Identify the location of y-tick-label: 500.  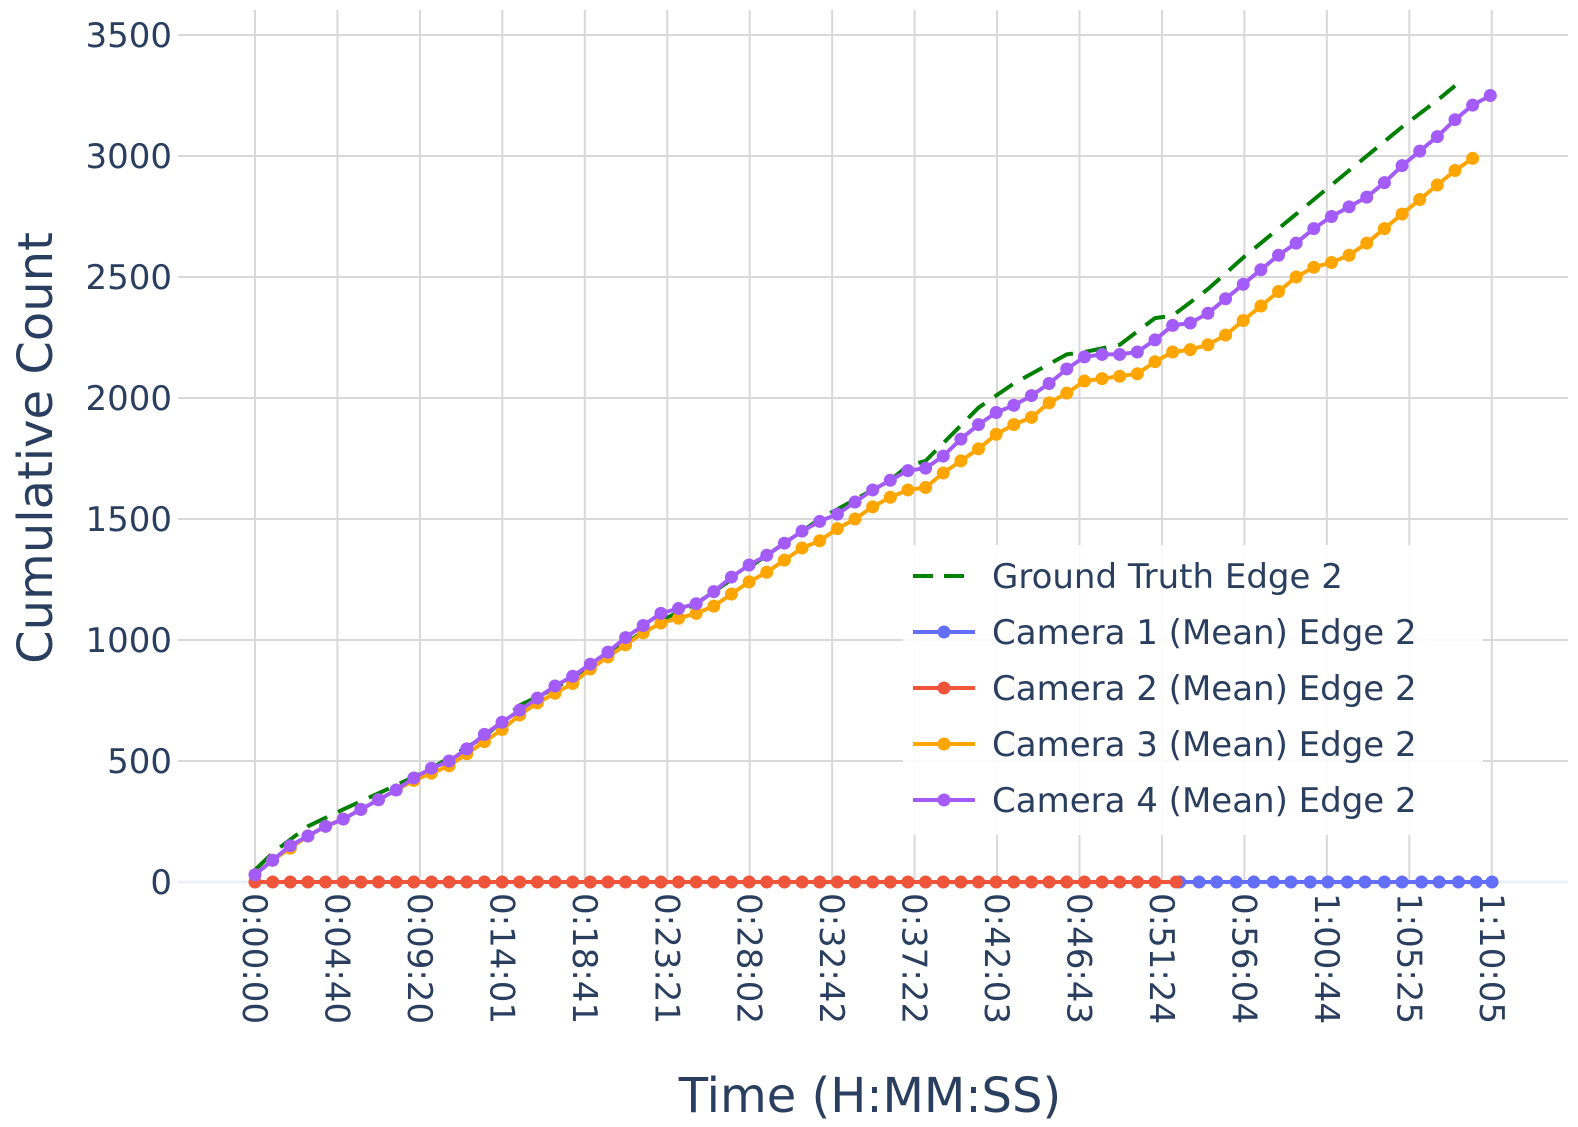
(139, 762).